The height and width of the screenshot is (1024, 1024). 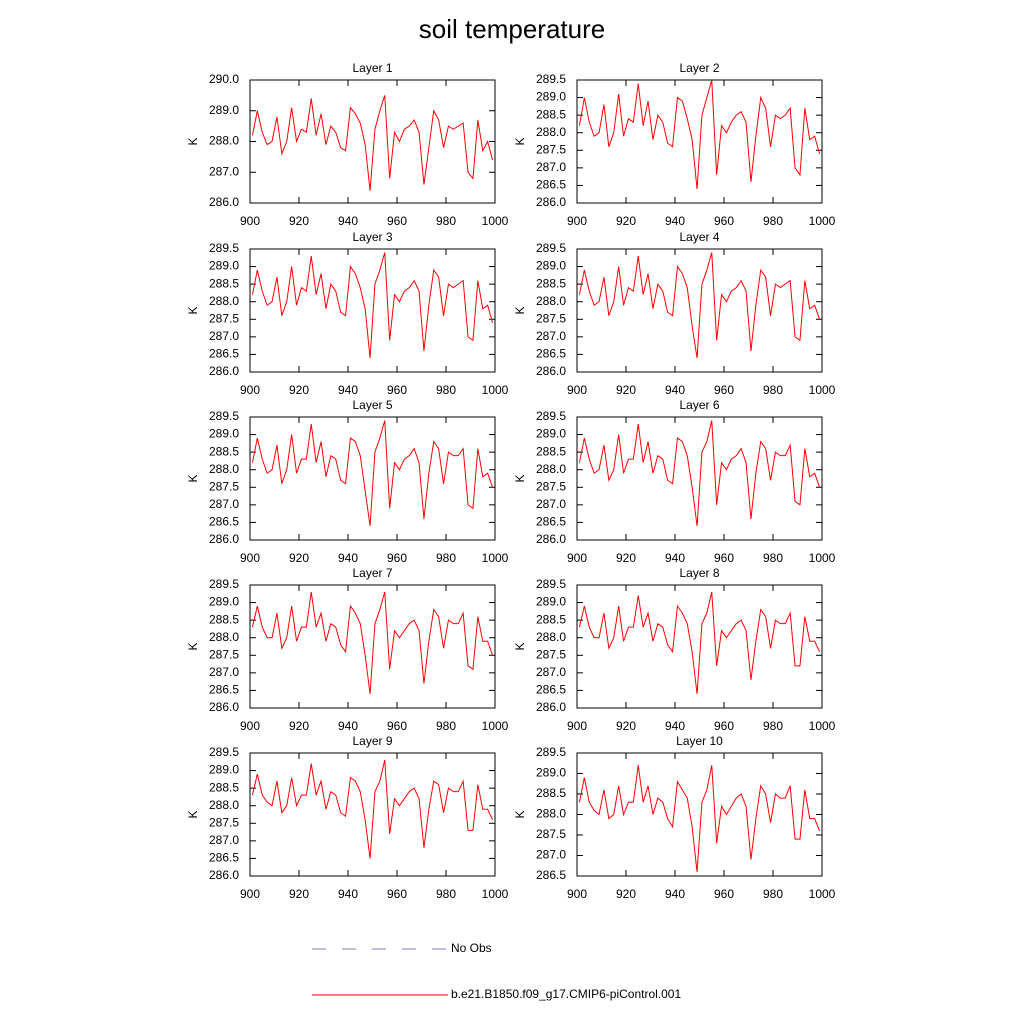 I want to click on panel-title: Layer 5, so click(x=372, y=405).